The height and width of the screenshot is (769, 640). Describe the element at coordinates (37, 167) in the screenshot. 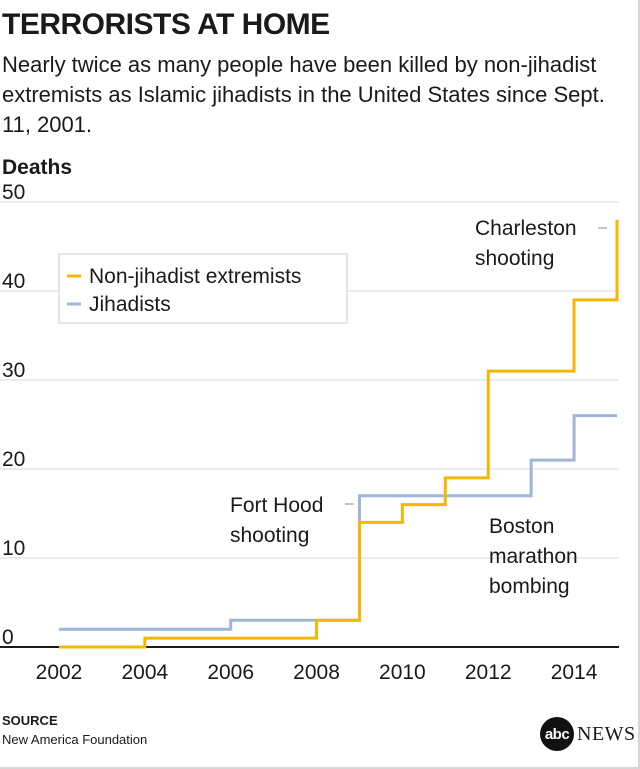

I see `y-axis-label: Deaths` at that location.